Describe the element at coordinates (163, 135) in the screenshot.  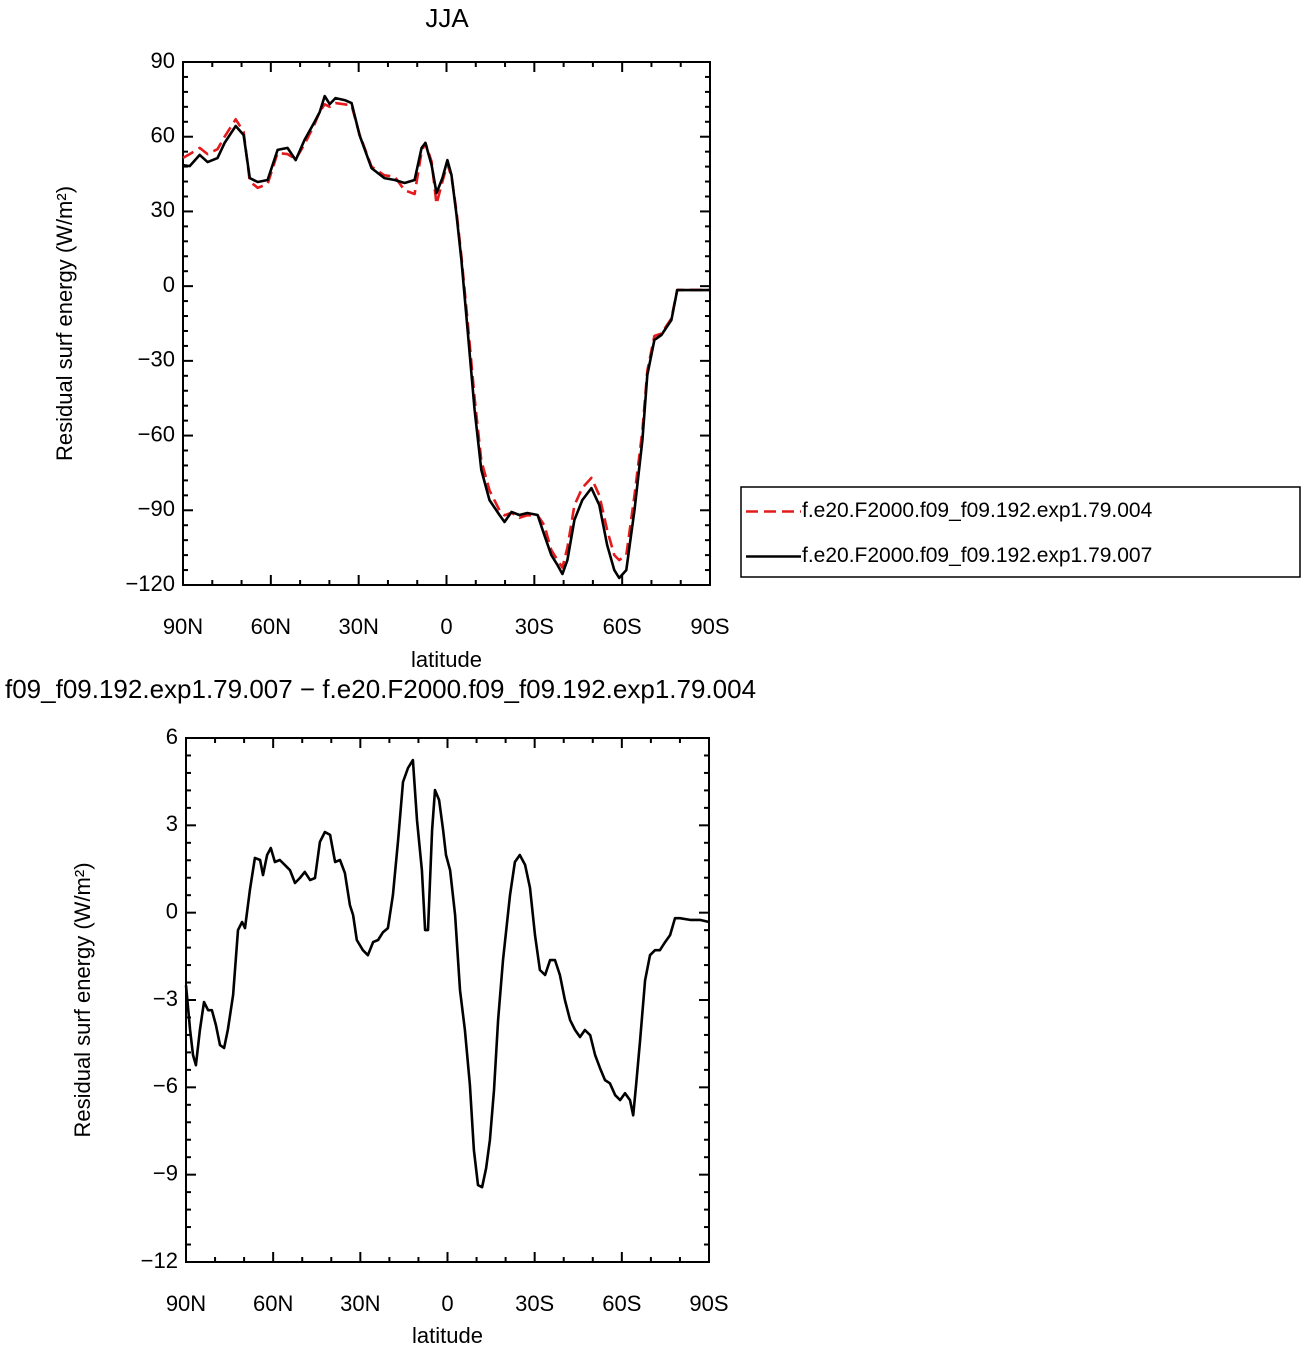
I see `y-tick-label: 60` at that location.